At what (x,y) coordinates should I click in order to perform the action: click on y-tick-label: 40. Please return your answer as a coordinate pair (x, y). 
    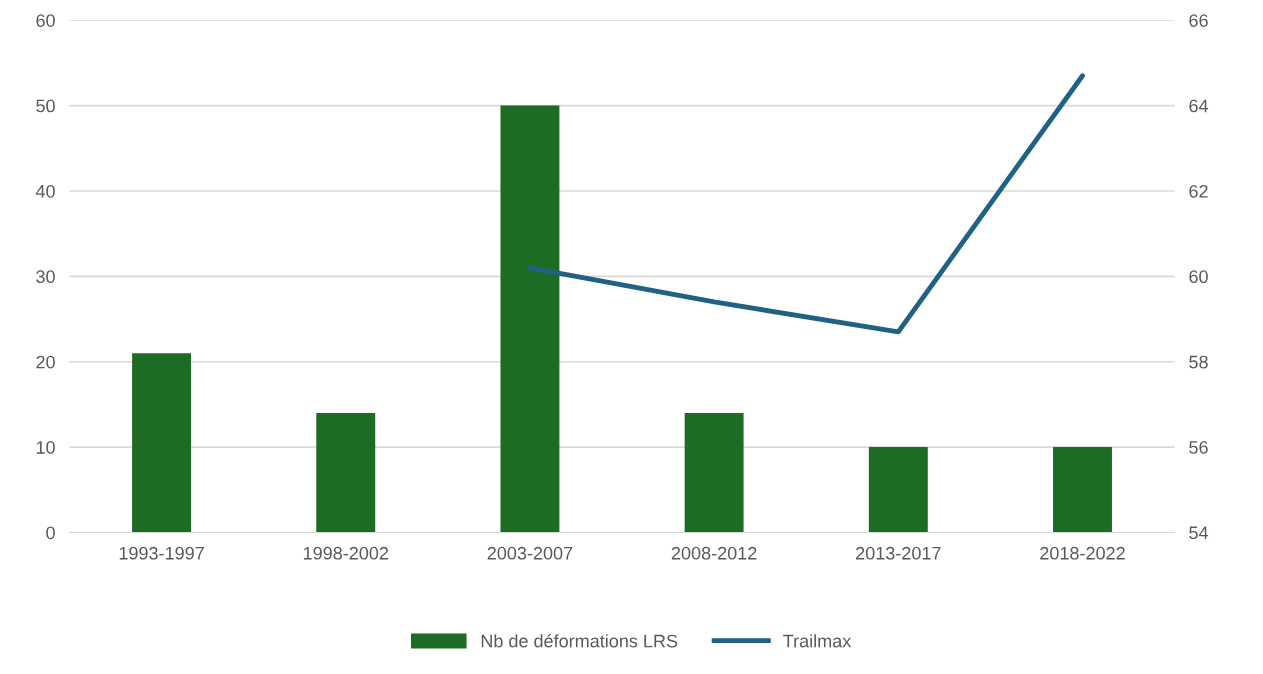
    Looking at the image, I should click on (45, 191).